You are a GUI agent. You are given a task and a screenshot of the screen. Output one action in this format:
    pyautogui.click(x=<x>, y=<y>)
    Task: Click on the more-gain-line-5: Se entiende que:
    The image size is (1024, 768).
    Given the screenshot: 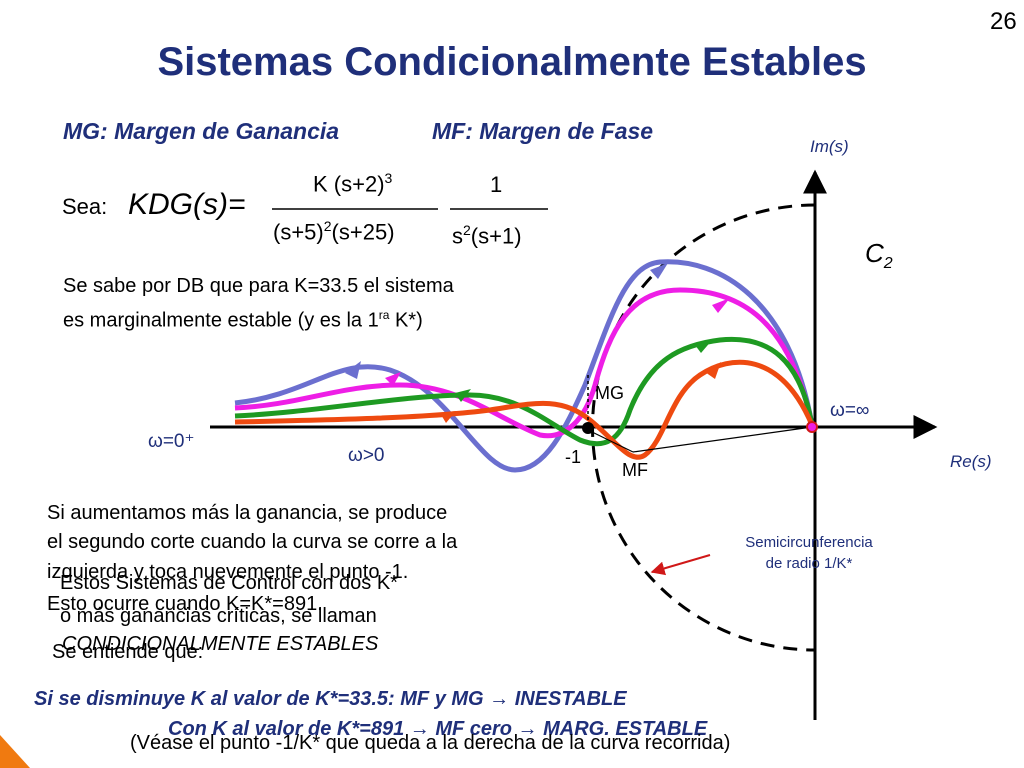 What is the action you would take?
    pyautogui.click(x=128, y=652)
    